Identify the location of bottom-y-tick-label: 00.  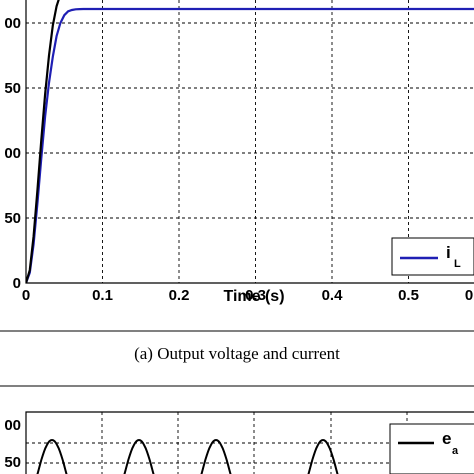
(12, 425).